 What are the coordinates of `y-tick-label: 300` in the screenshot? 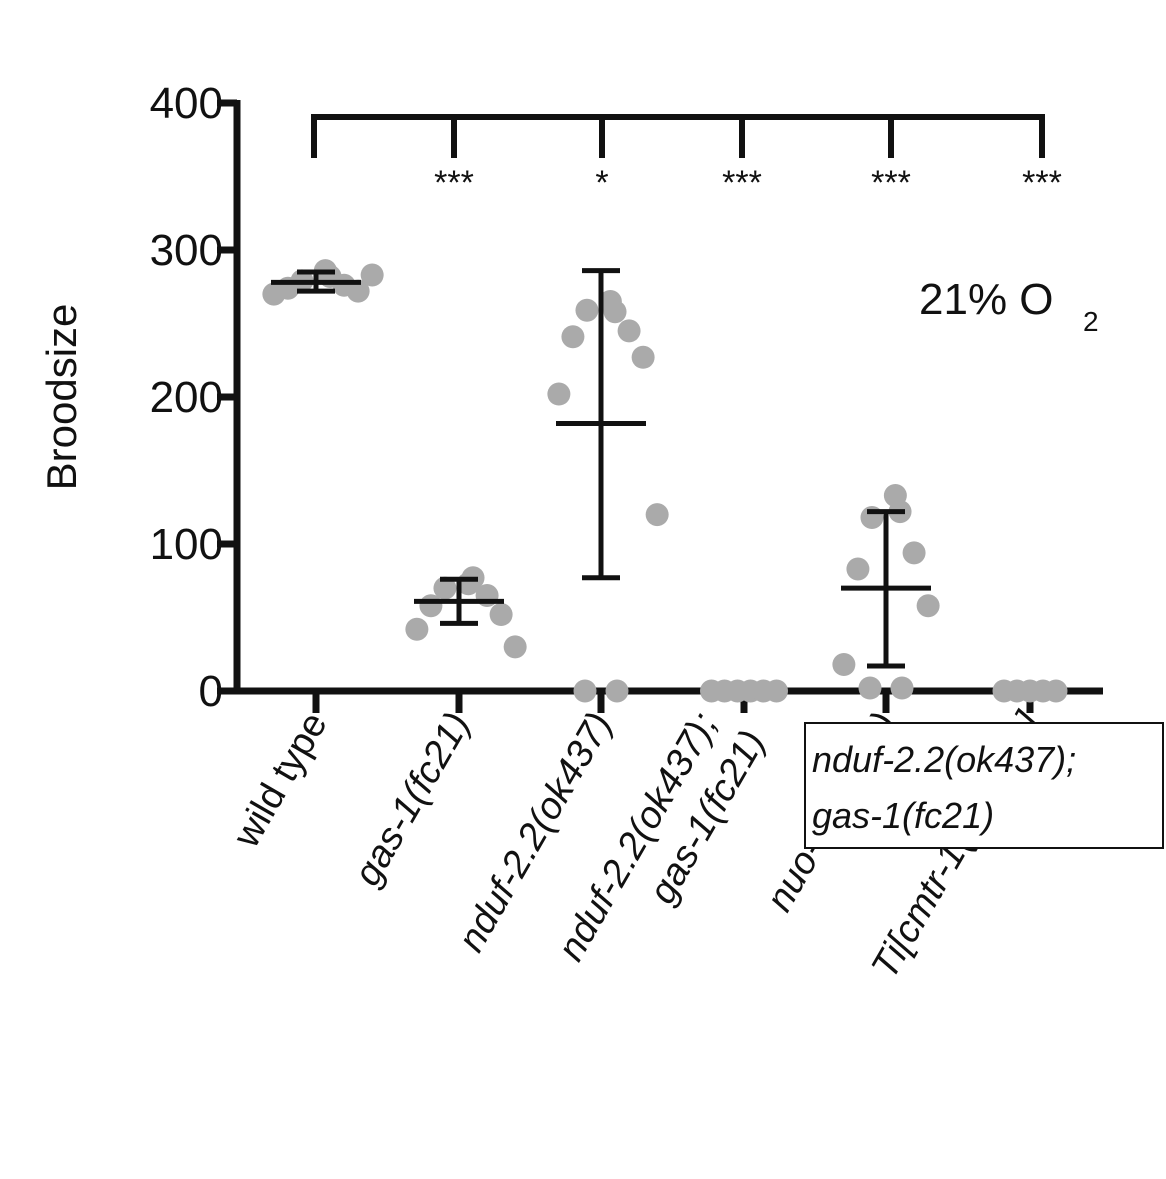 It's located at (186, 250).